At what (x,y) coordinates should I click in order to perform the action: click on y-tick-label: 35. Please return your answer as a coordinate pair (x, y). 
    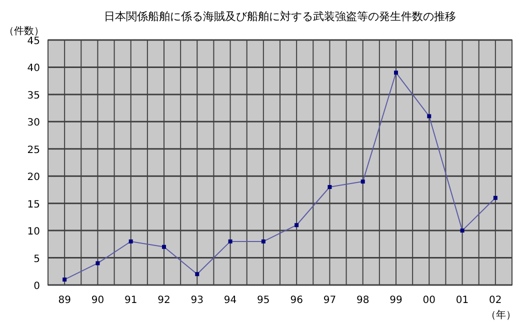
    Looking at the image, I should click on (33, 96).